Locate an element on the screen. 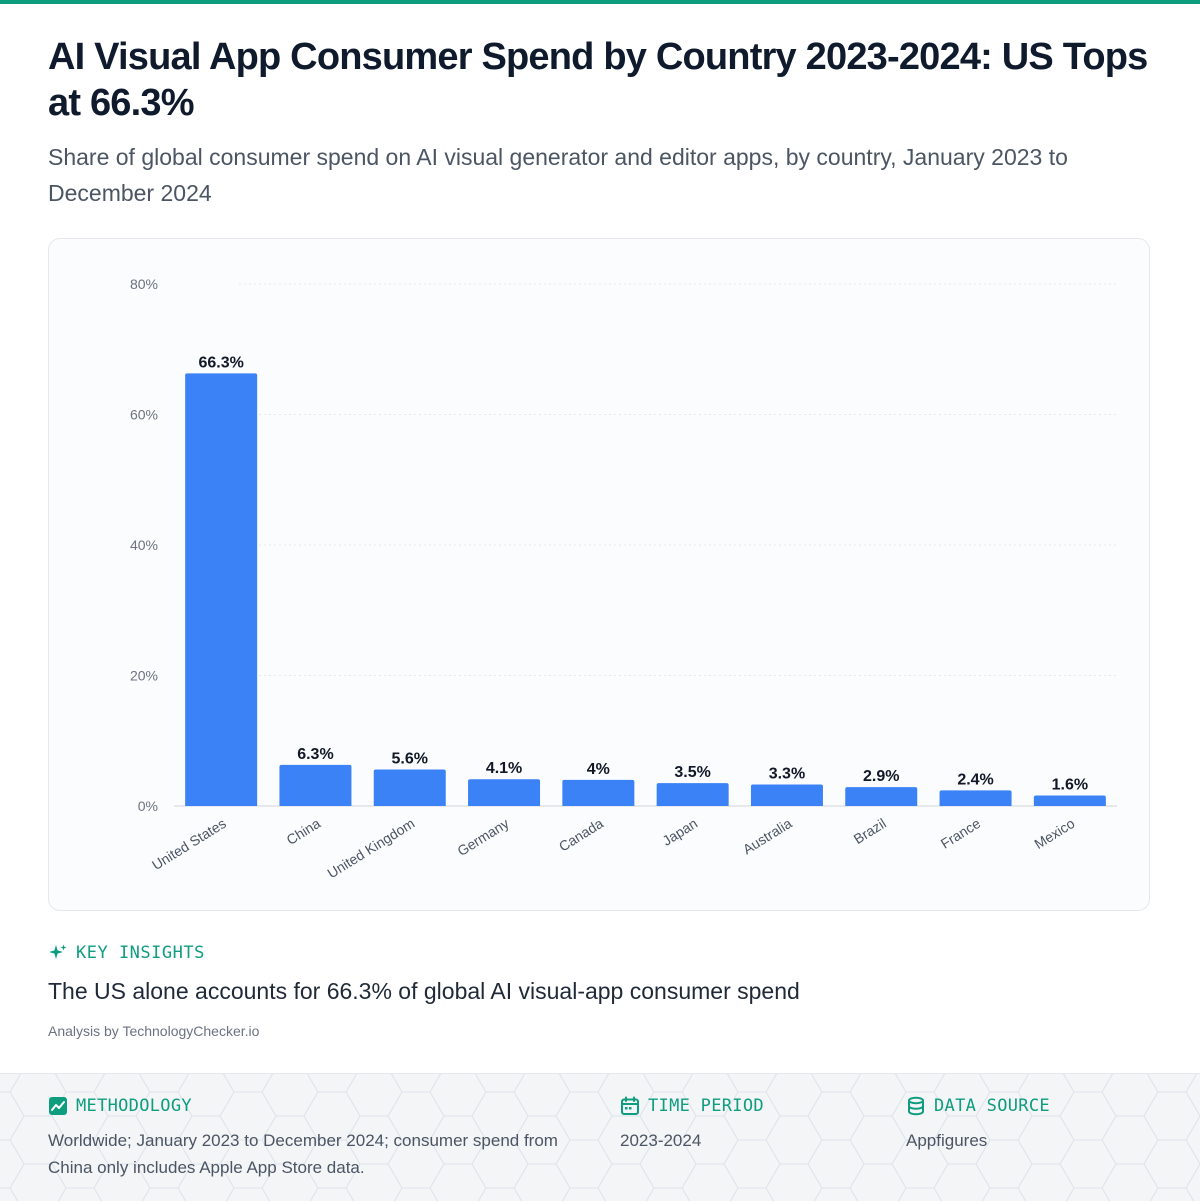 The image size is (1200, 1201). x-tick-label: Japan is located at coordinates (679, 832).